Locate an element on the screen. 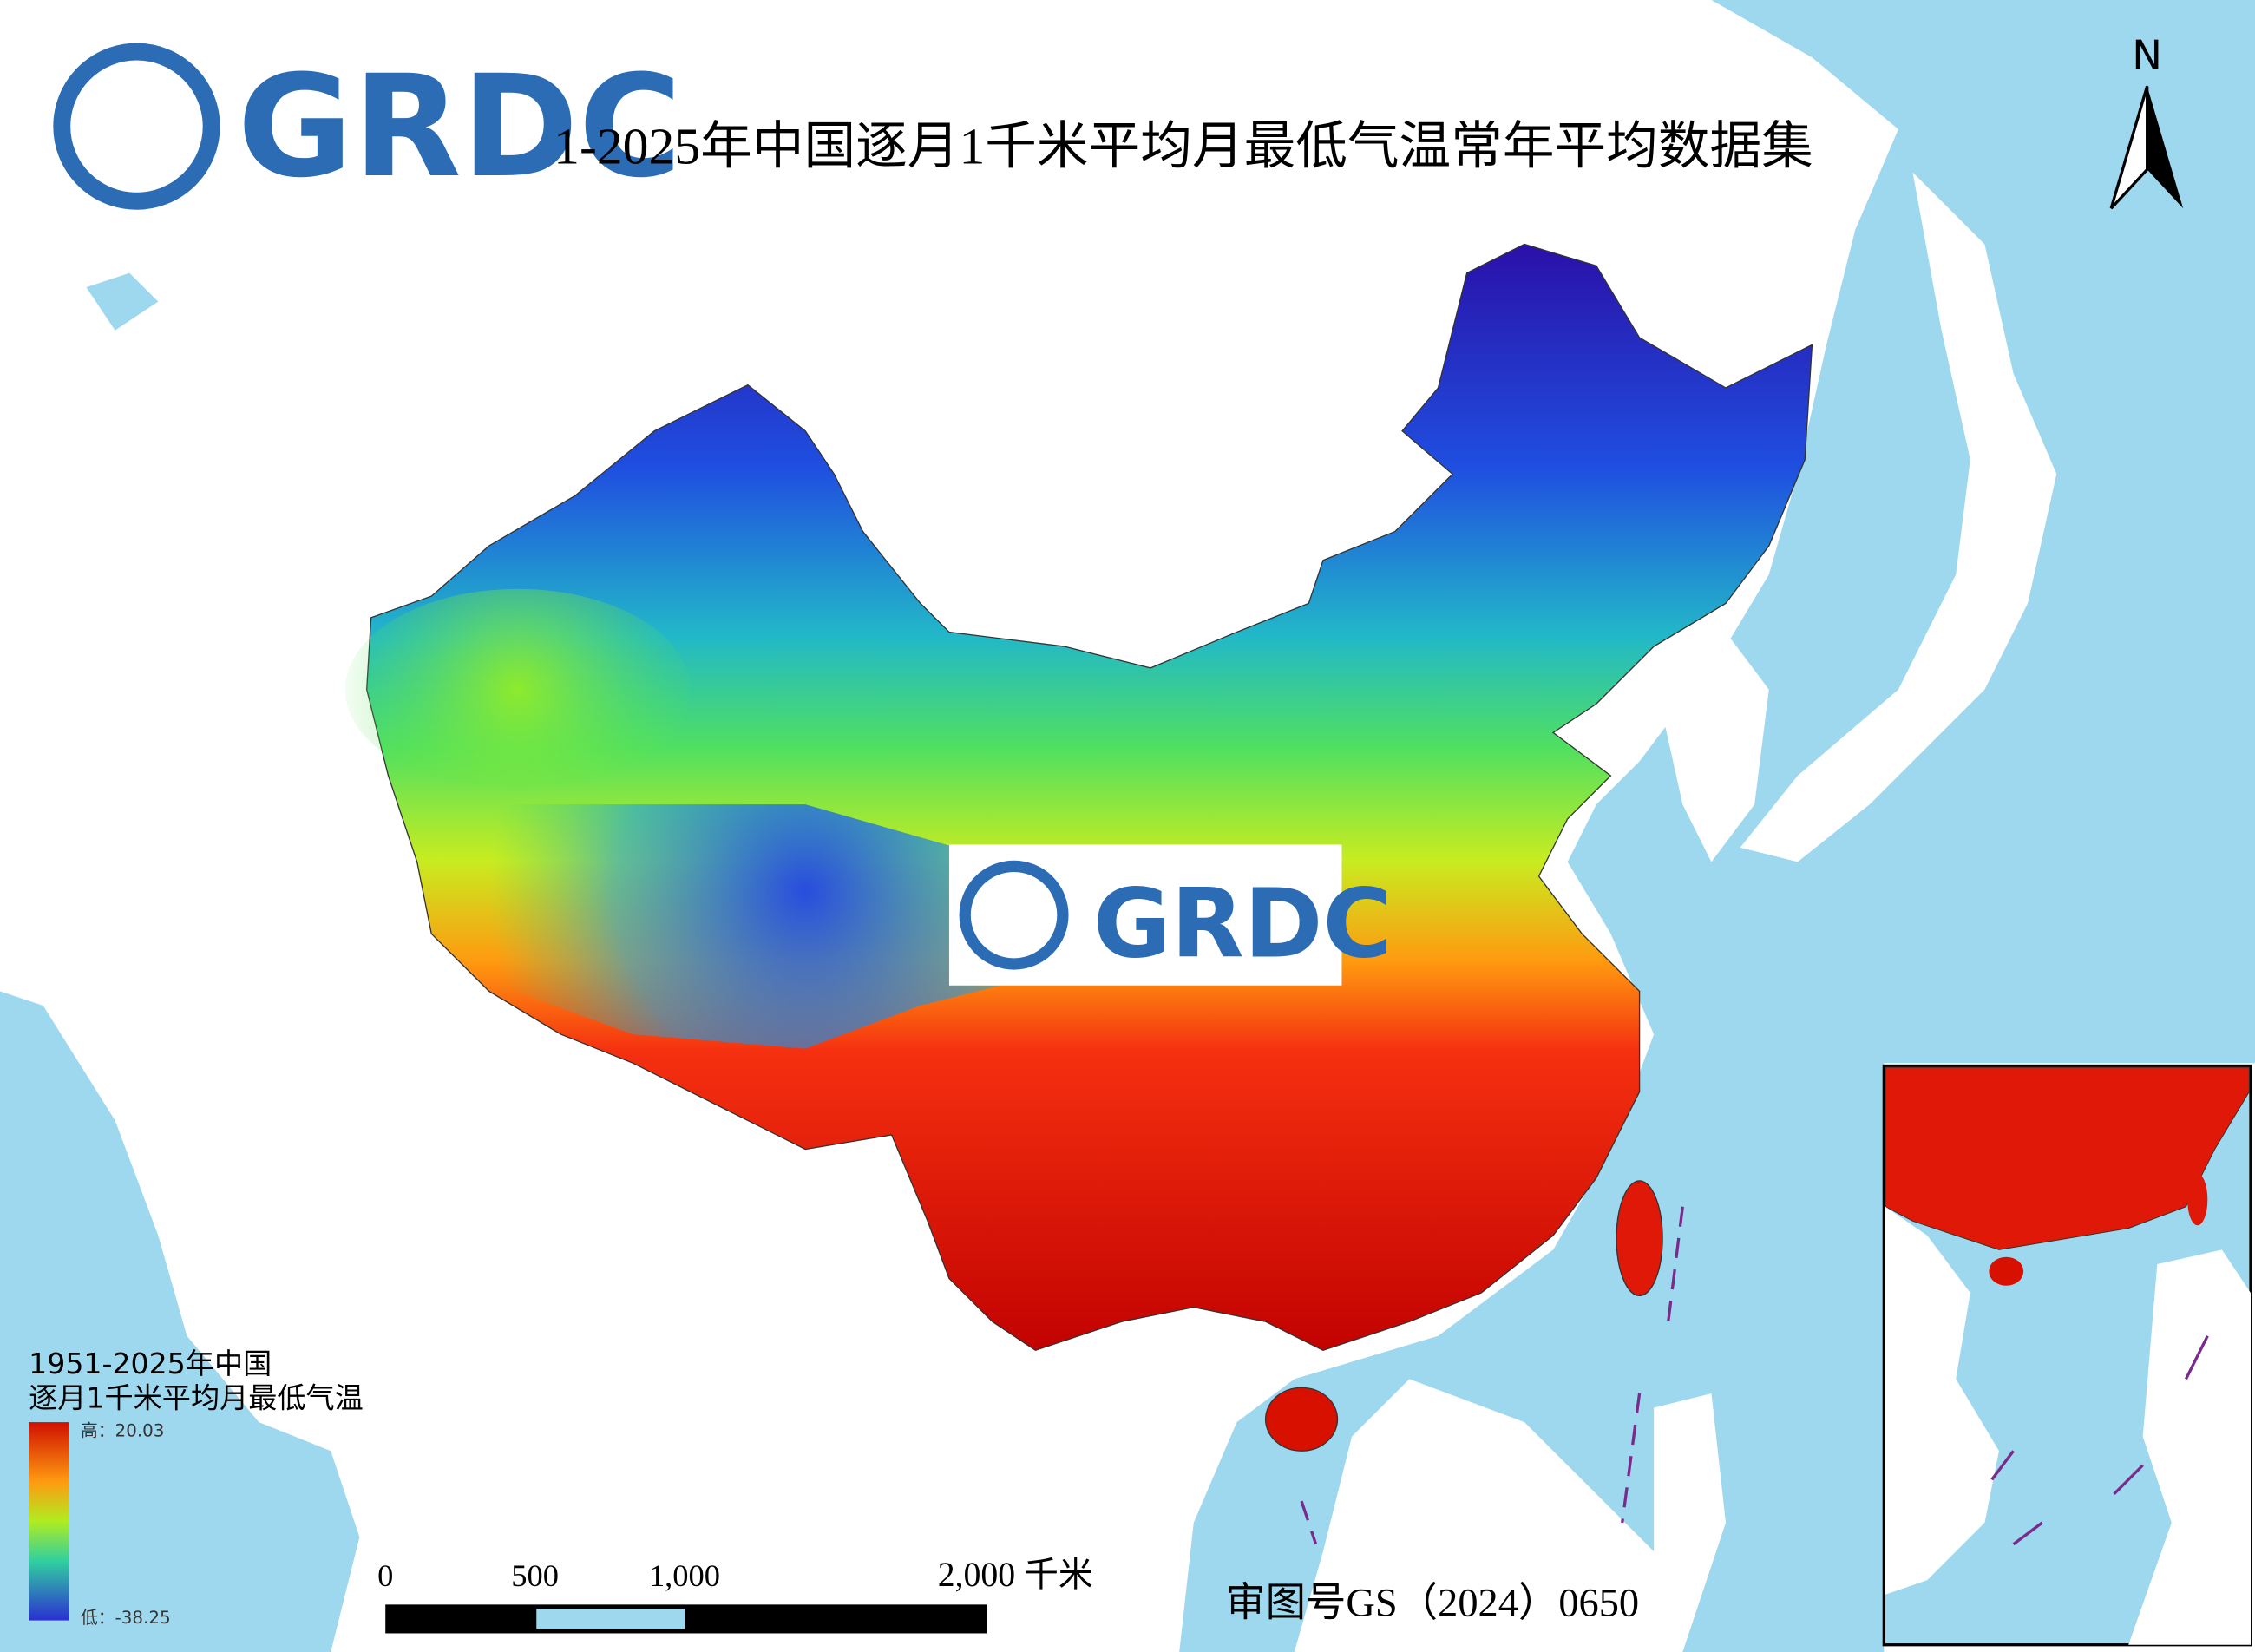 The width and height of the screenshot is (2255, 1652). approval-number: 审图号GS（2024）0650 is located at coordinates (1432, 1604).